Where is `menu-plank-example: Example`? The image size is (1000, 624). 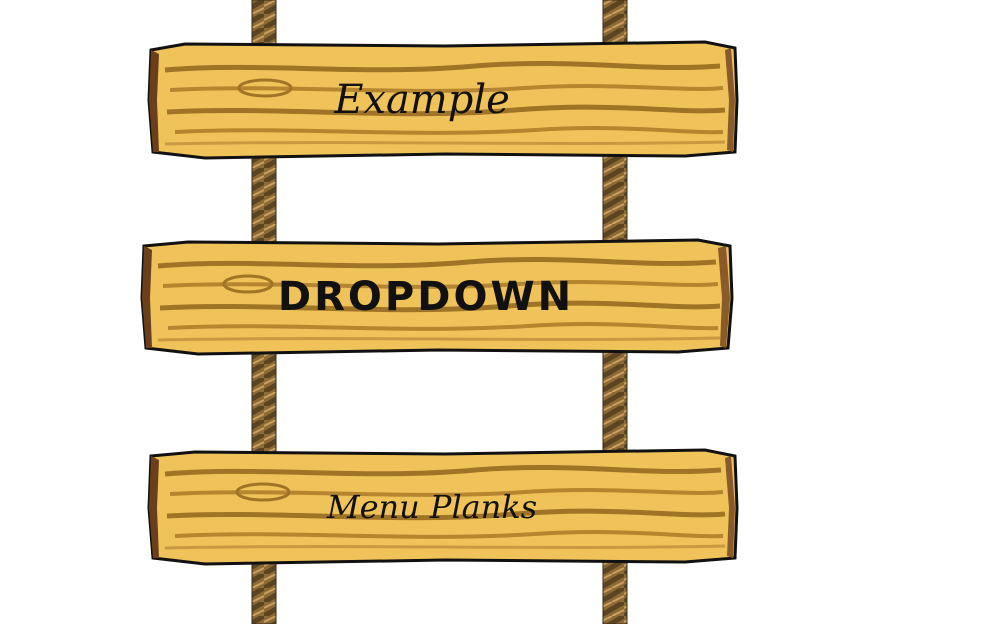 menu-plank-example: Example is located at coordinates (442, 100).